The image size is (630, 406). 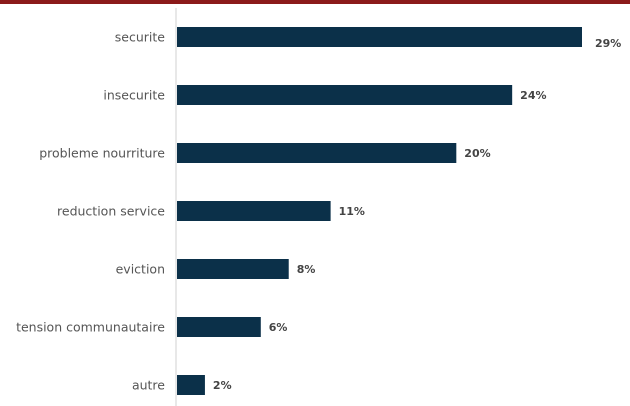 I want to click on category-label: autre, so click(x=148, y=385).